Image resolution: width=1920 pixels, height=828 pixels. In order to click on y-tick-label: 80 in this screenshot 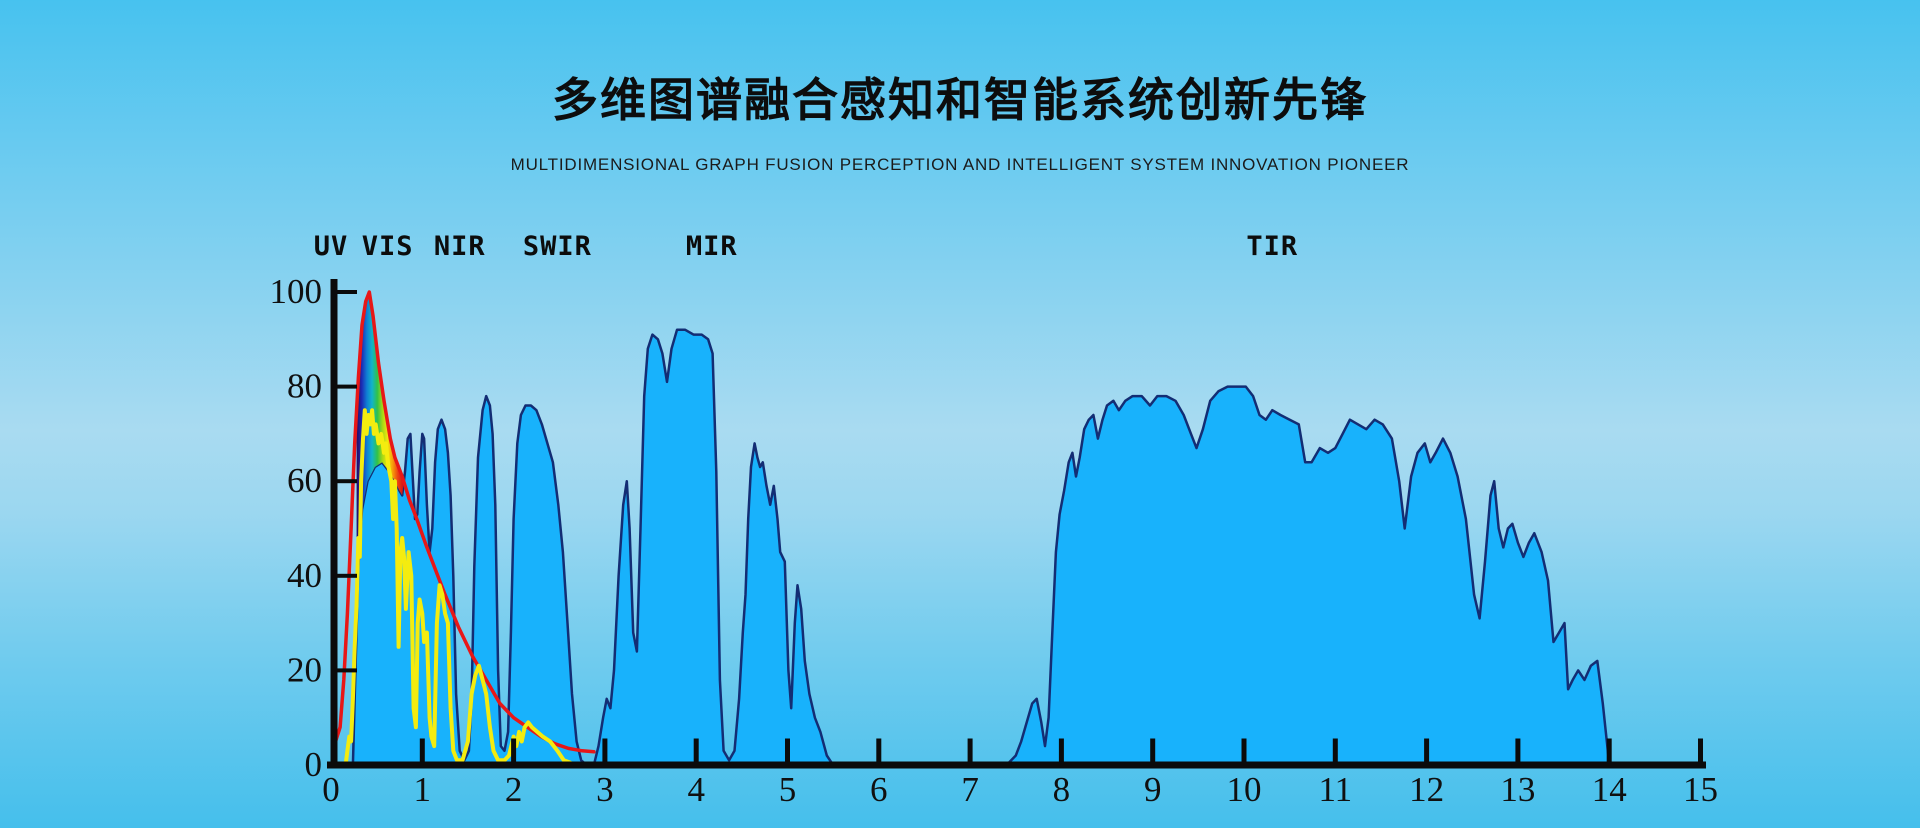, I will do `click(304, 386)`.